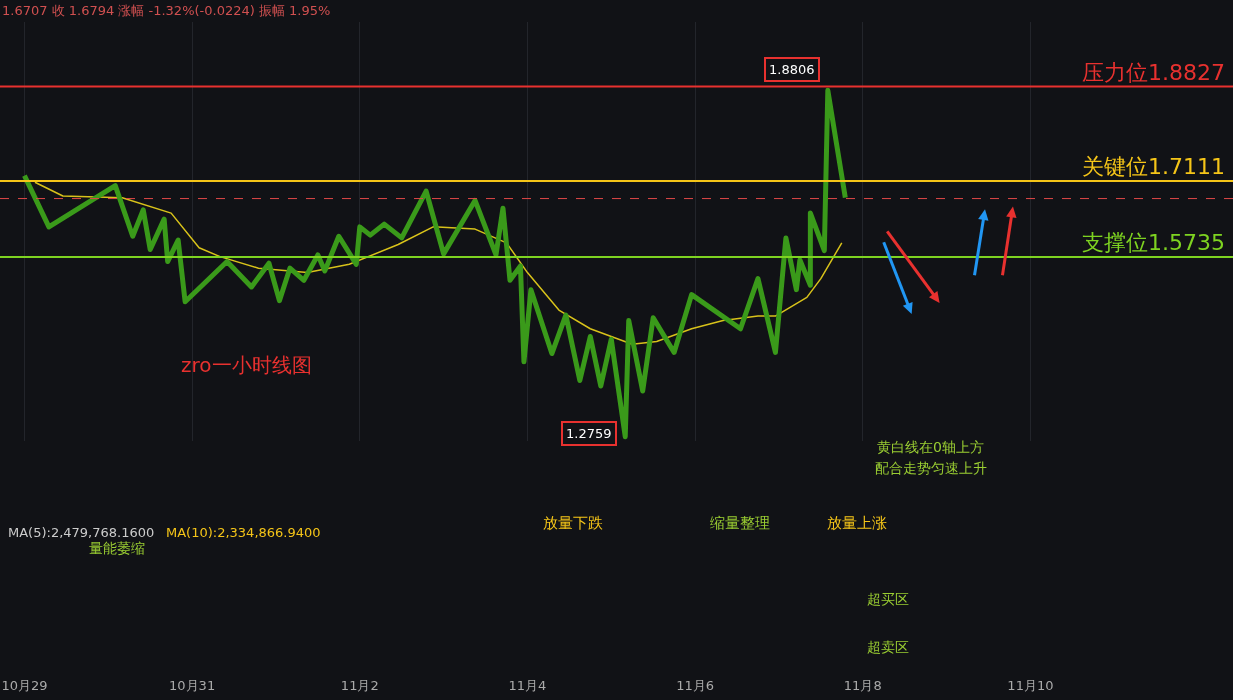 The width and height of the screenshot is (1233, 700). Describe the element at coordinates (24, 685) in the screenshot. I see `x-tick-label: 10月29` at that location.